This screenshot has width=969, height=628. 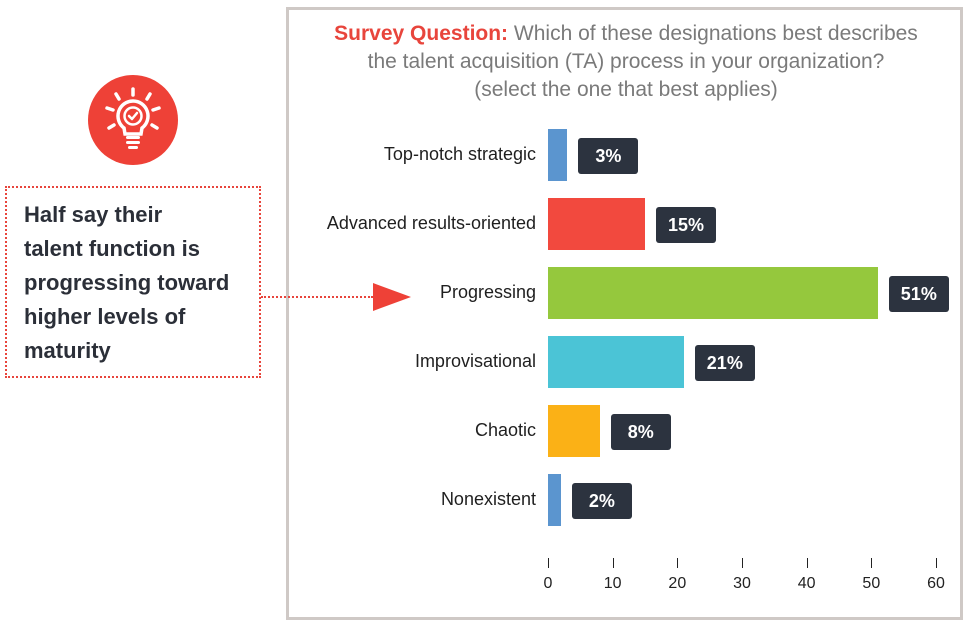 I want to click on callout-connector, so click(x=317, y=297).